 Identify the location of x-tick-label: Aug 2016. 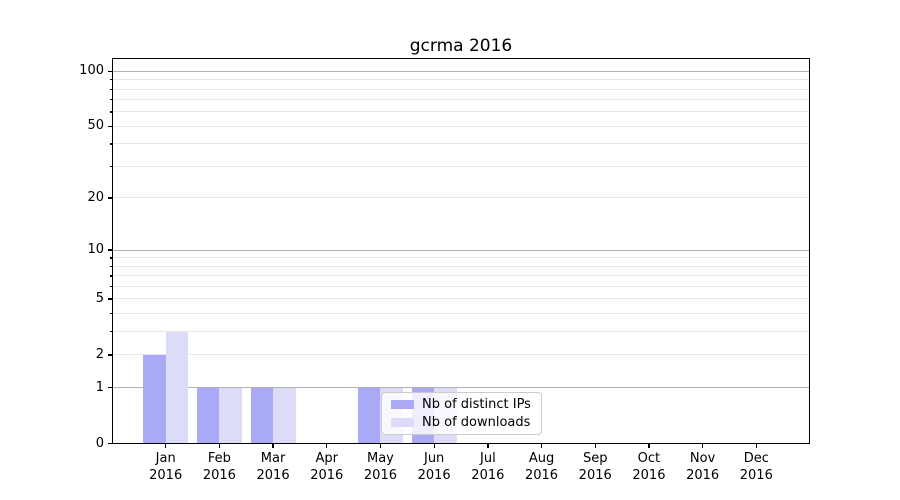
(541, 467).